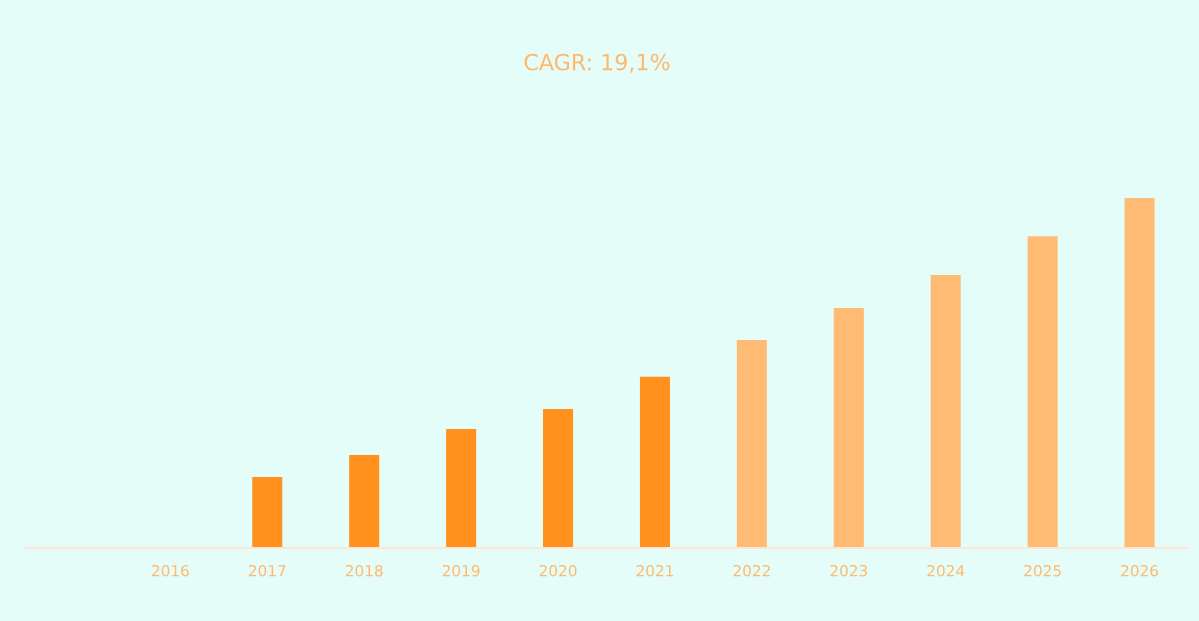 The height and width of the screenshot is (621, 1199). I want to click on x-tick-label: 2020, so click(558, 570).